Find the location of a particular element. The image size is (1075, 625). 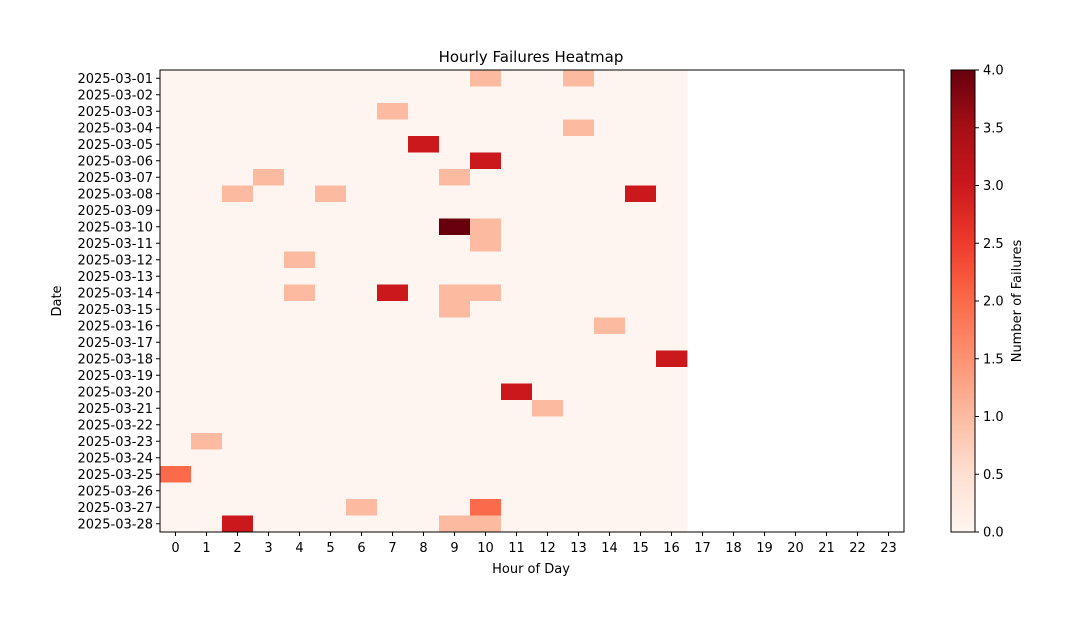

y-tick-label: 2025-03-27 is located at coordinates (115, 508).